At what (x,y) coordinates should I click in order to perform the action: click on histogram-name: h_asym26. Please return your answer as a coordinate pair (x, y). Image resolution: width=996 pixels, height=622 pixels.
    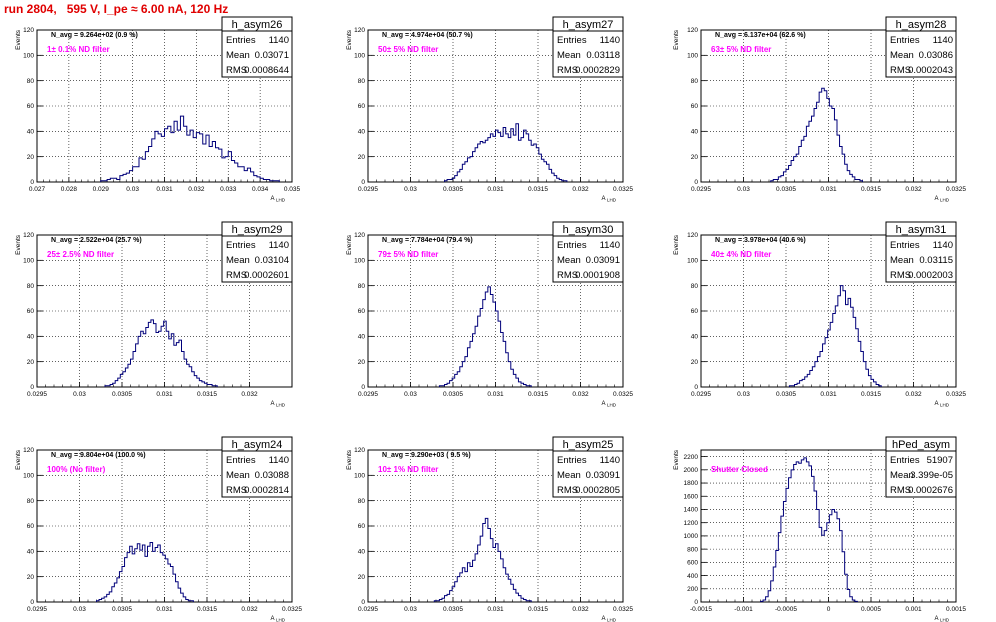
    Looking at the image, I should click on (257, 25).